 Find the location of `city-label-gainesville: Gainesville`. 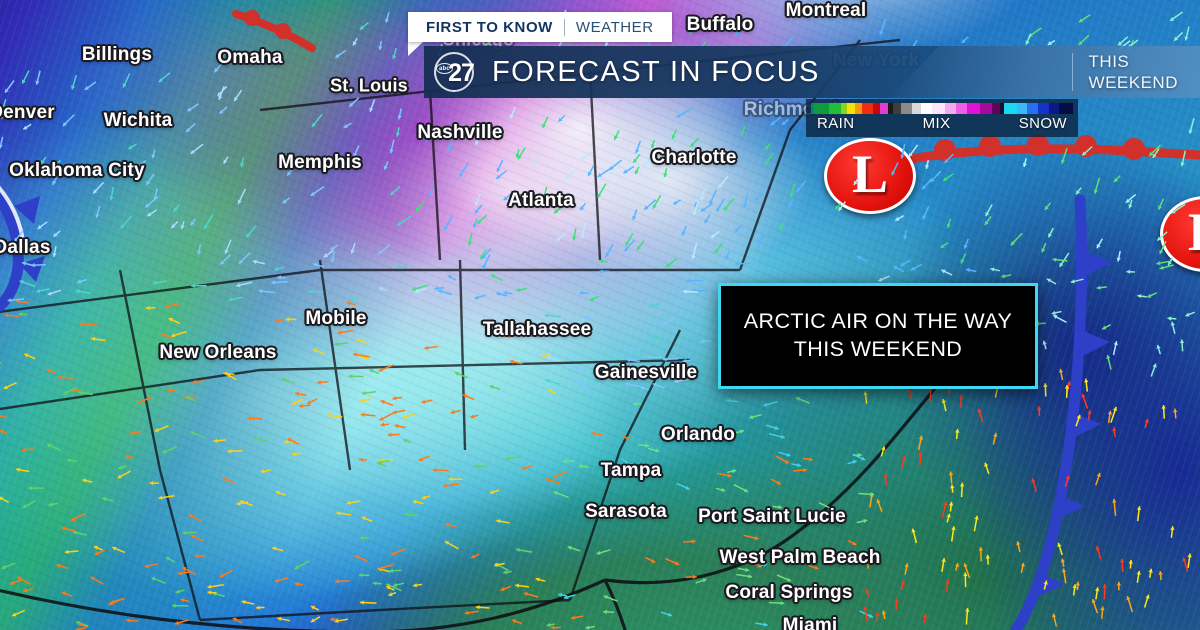

city-label-gainesville: Gainesville is located at coordinates (646, 372).